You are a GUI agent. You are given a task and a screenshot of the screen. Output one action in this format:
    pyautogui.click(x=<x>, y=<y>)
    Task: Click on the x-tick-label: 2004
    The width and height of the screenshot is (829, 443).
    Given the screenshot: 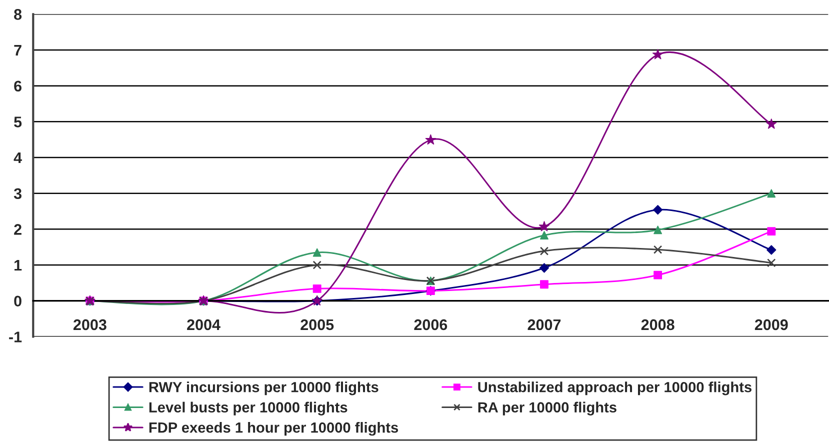 What is the action you would take?
    pyautogui.click(x=203, y=324)
    